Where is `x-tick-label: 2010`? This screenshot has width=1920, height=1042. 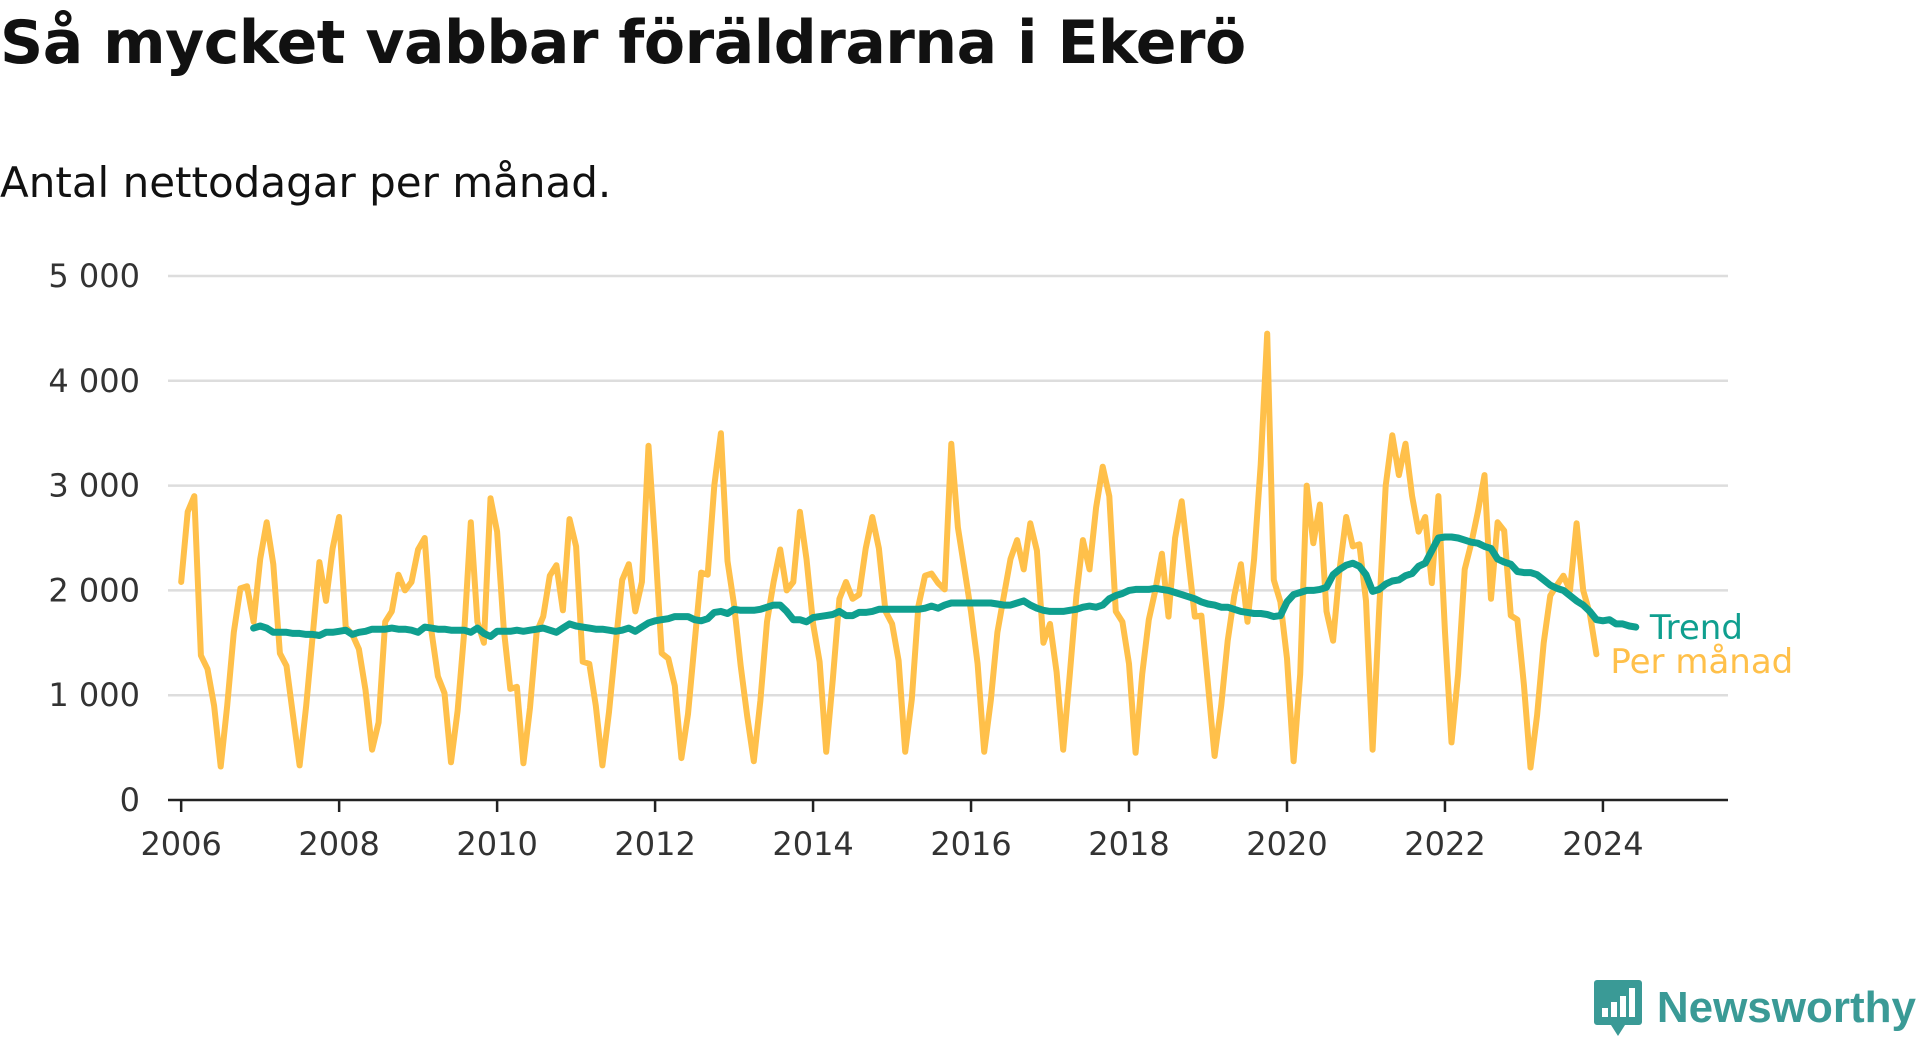 x-tick-label: 2010 is located at coordinates (496, 844).